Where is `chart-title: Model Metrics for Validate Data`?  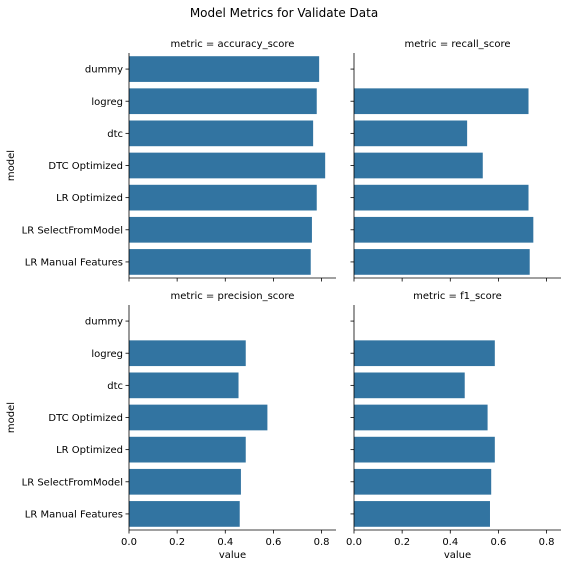 chart-title: Model Metrics for Validate Data is located at coordinates (284, 13).